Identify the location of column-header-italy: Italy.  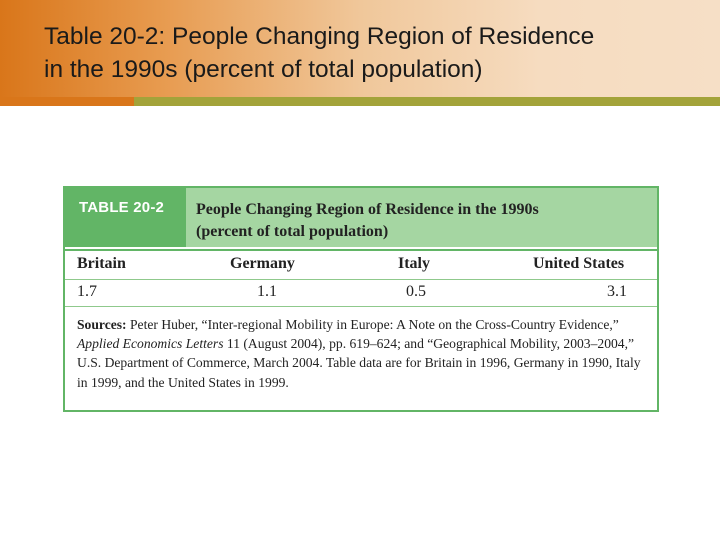
(414, 263).